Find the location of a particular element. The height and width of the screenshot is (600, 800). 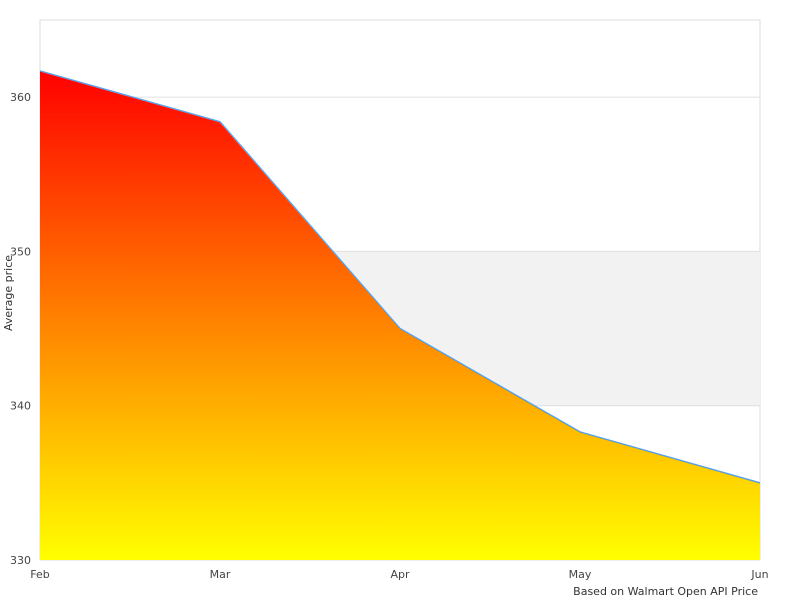

y-tick-label: 330 is located at coordinates (20, 560).